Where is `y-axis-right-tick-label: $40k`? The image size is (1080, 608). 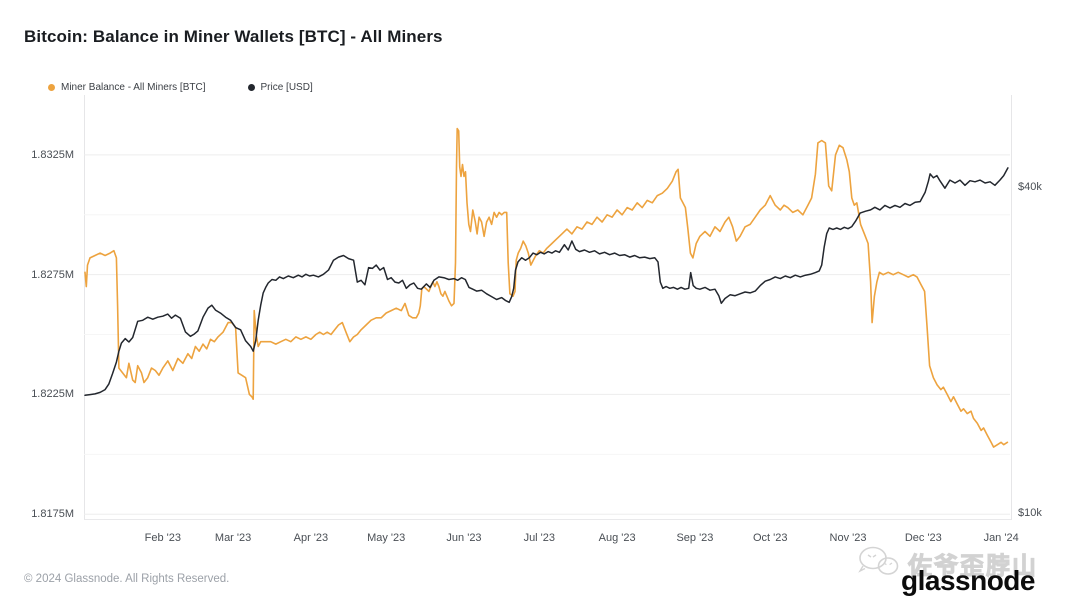 y-axis-right-tick-label: $40k is located at coordinates (1030, 187).